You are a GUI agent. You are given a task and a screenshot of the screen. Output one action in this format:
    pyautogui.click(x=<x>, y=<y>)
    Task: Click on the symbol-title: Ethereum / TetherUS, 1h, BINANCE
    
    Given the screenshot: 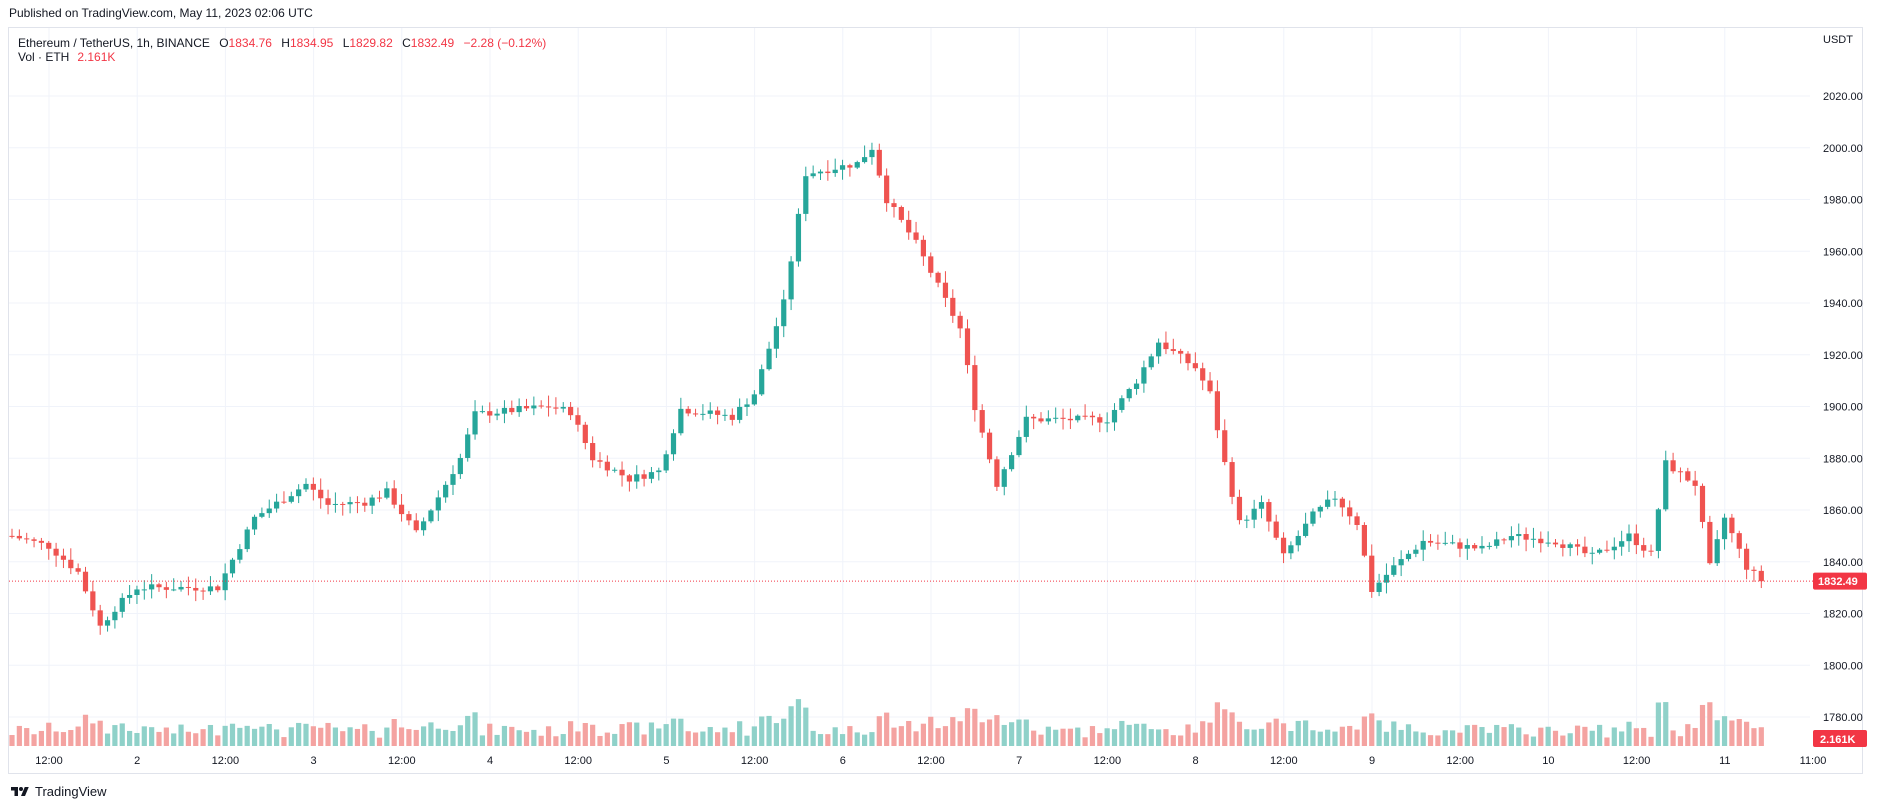 What is the action you would take?
    pyautogui.click(x=114, y=43)
    